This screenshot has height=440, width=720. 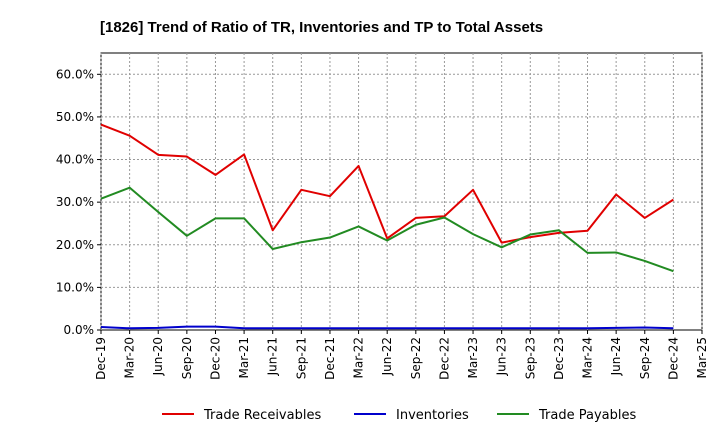 I want to click on y-tick-label: 50.0%, so click(x=75, y=117).